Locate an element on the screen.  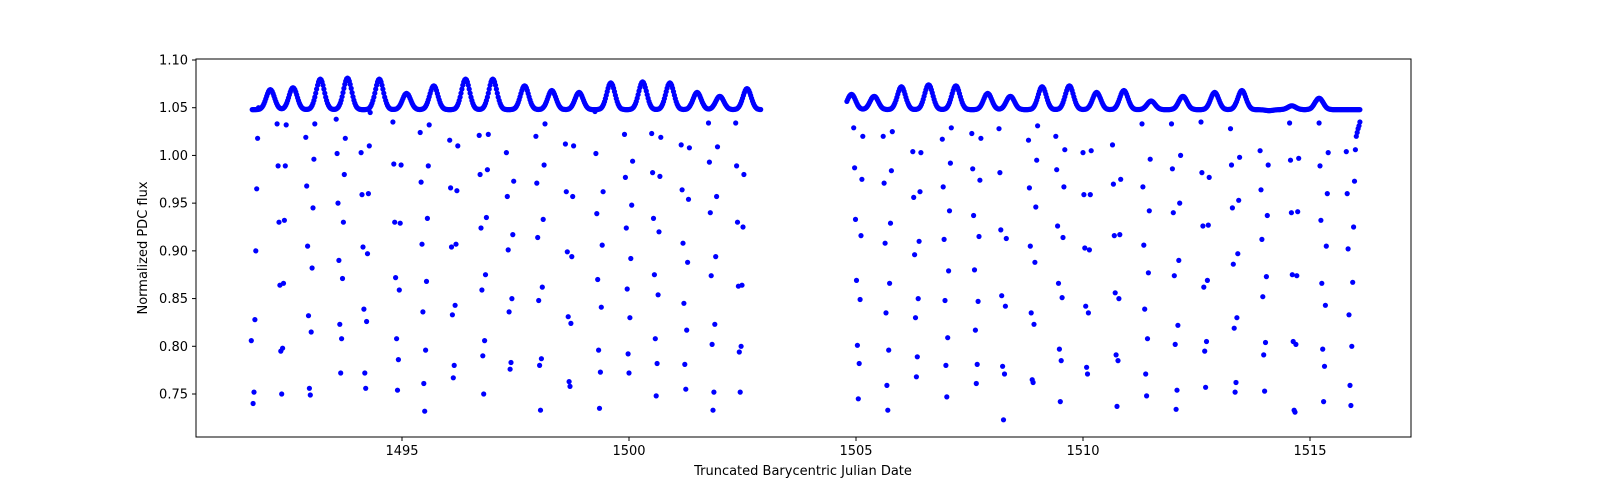
y-tick-label: 0.75 is located at coordinates (173, 395).